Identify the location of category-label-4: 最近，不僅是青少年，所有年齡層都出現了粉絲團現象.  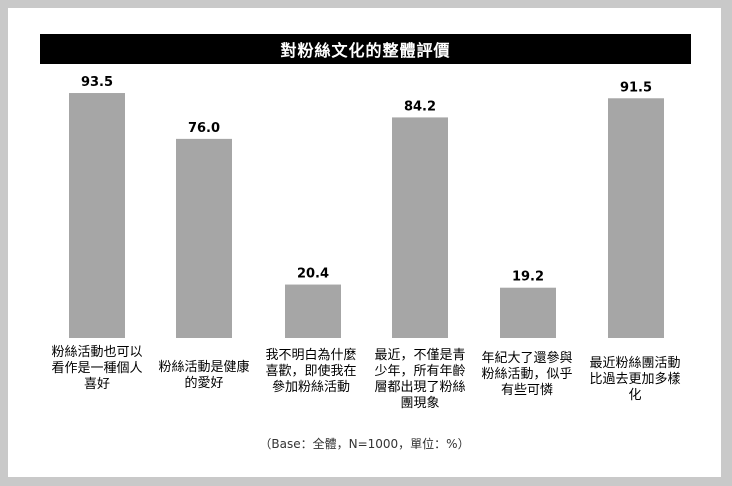
(420, 379).